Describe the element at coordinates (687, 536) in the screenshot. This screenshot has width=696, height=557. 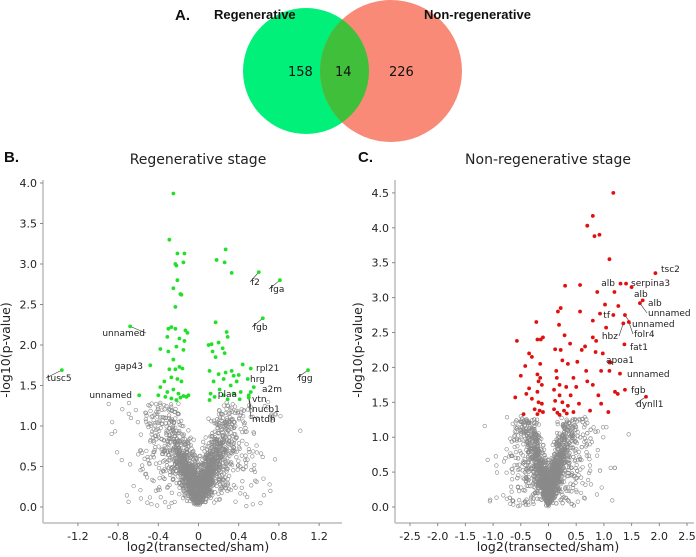
I see `x-tick-label: 2.5` at that location.